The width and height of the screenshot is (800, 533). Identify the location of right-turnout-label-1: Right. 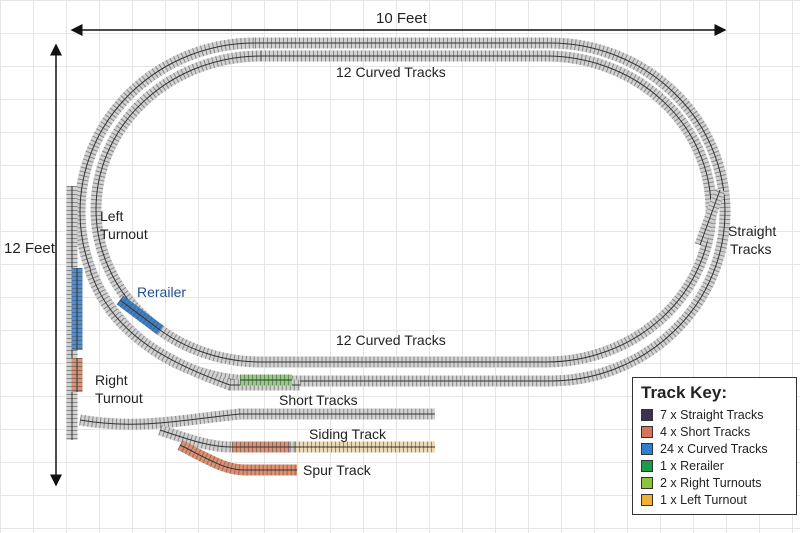
(111, 380).